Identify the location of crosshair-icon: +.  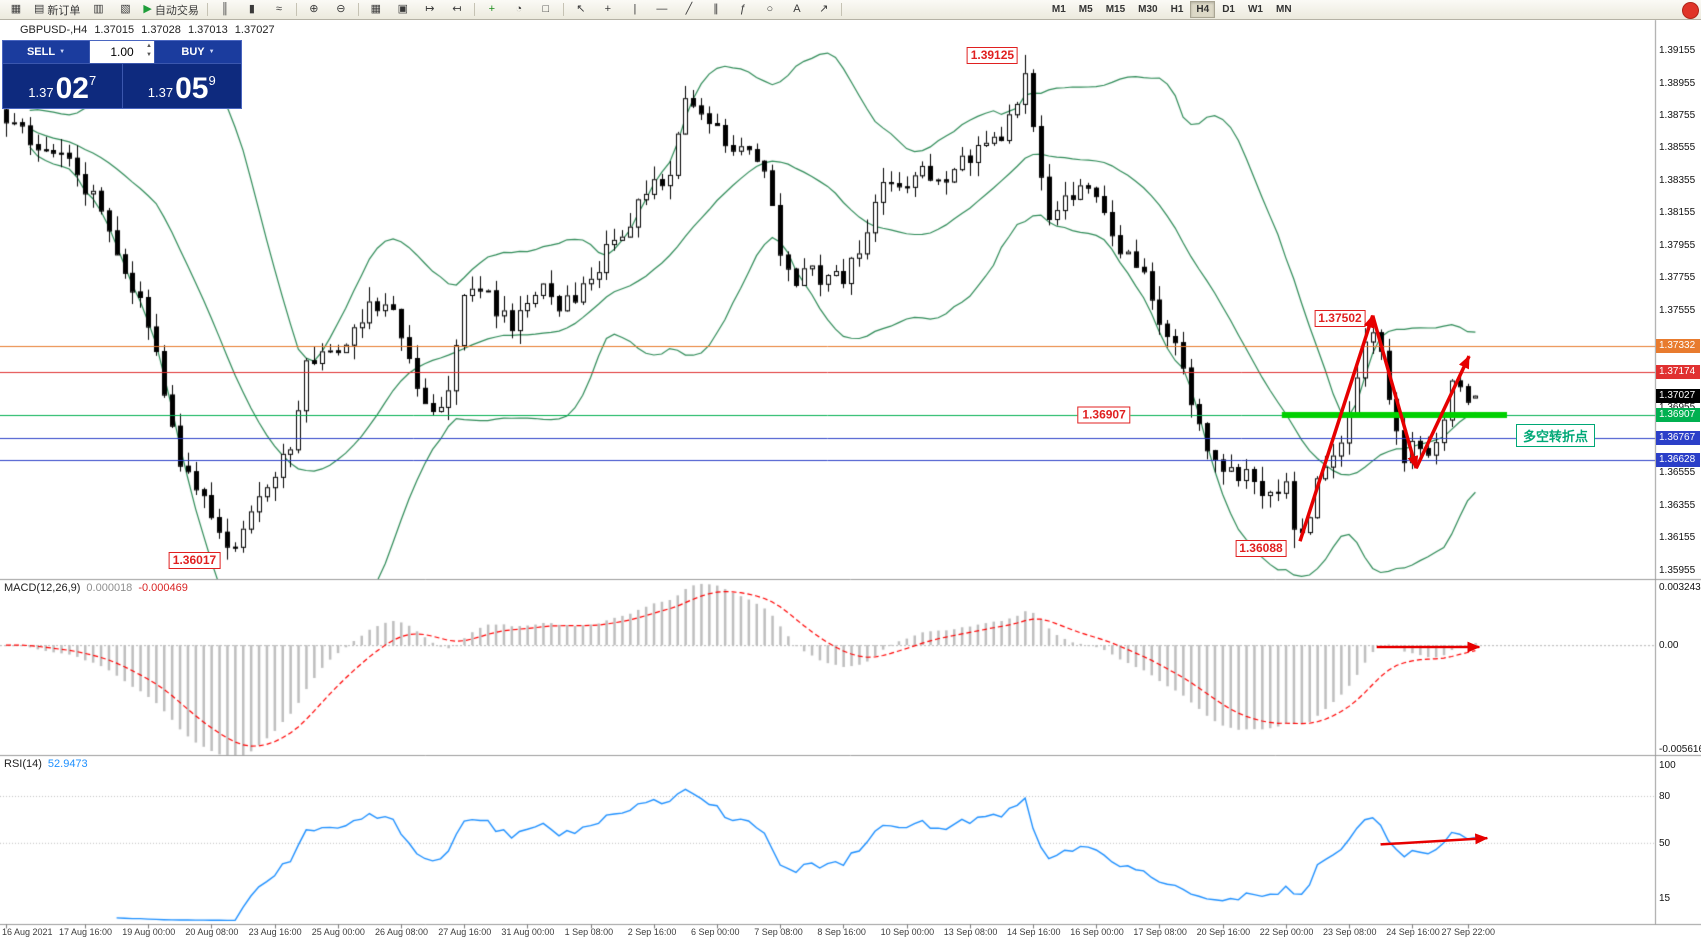
(608, 9).